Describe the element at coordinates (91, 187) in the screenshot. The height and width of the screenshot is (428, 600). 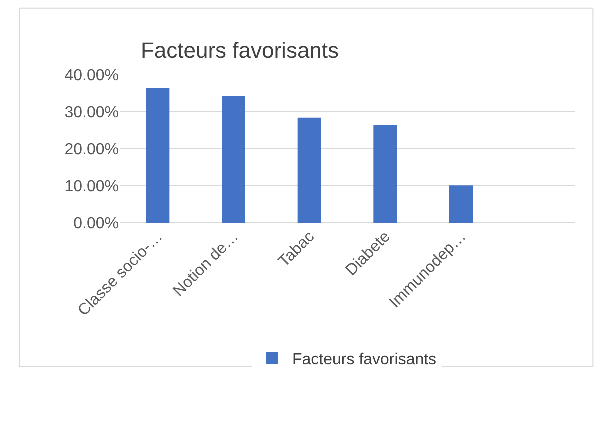
I see `y-tick-label: 10.00%` at that location.